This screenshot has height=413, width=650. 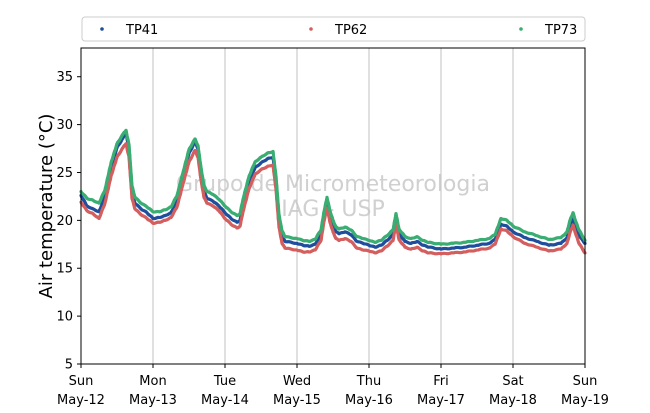 What do you see at coordinates (64, 77) in the screenshot?
I see `y-tick-label: 35` at bounding box center [64, 77].